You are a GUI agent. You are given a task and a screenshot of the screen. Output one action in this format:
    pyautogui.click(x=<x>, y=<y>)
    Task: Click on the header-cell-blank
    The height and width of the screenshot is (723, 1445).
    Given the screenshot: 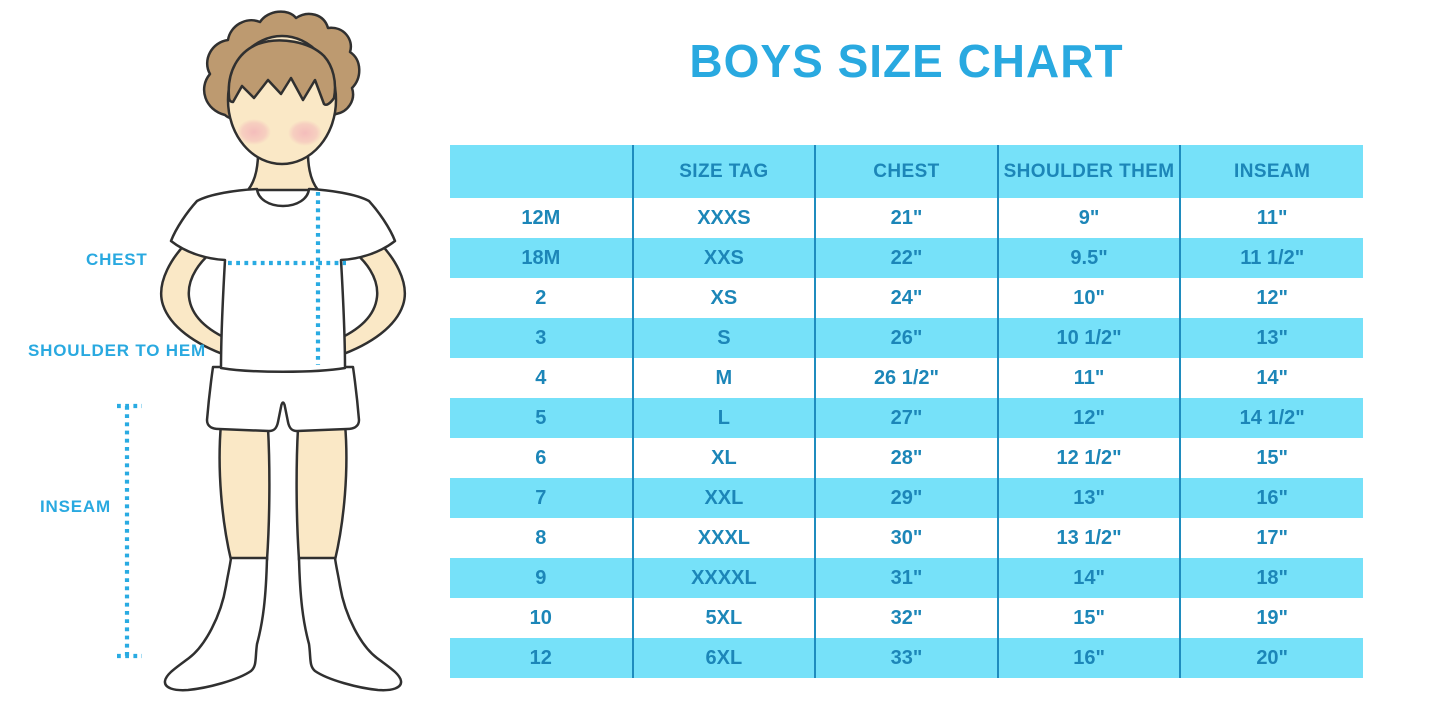 What is the action you would take?
    pyautogui.click(x=541, y=171)
    